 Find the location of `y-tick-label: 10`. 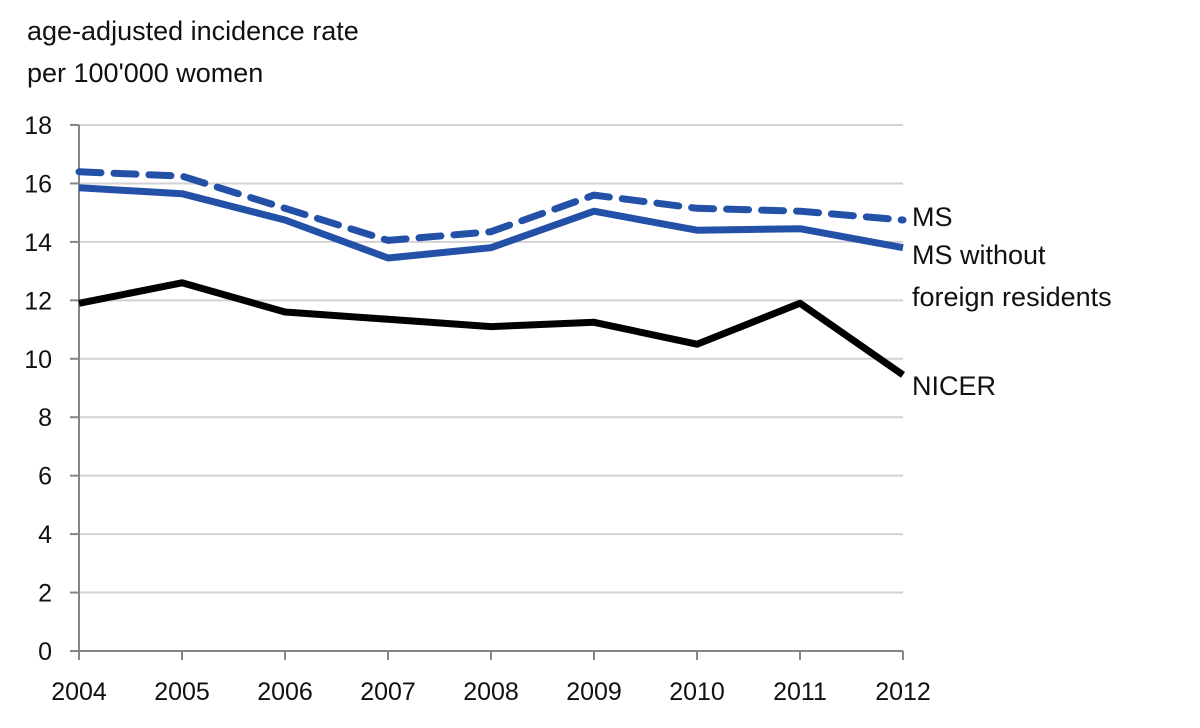

y-tick-label: 10 is located at coordinates (38, 360).